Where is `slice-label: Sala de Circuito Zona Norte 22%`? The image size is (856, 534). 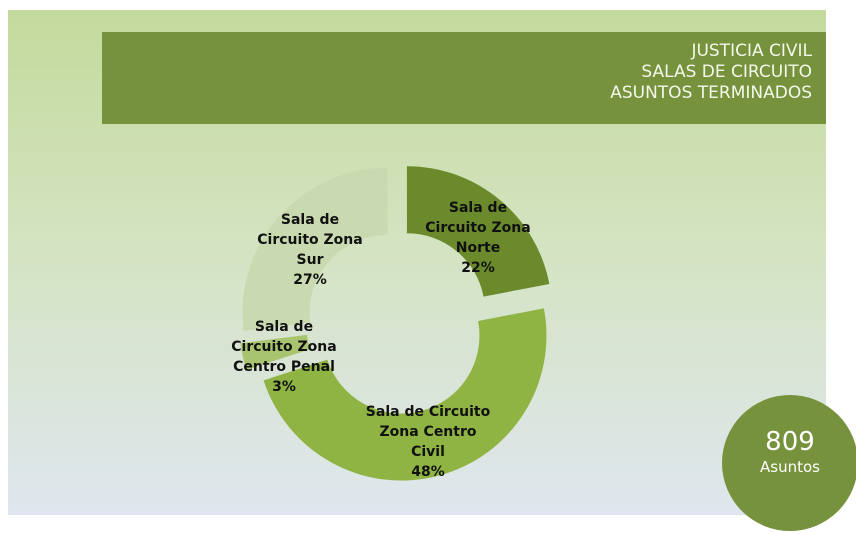
slice-label: Sala de Circuito Zona Norte 22% is located at coordinates (478, 238).